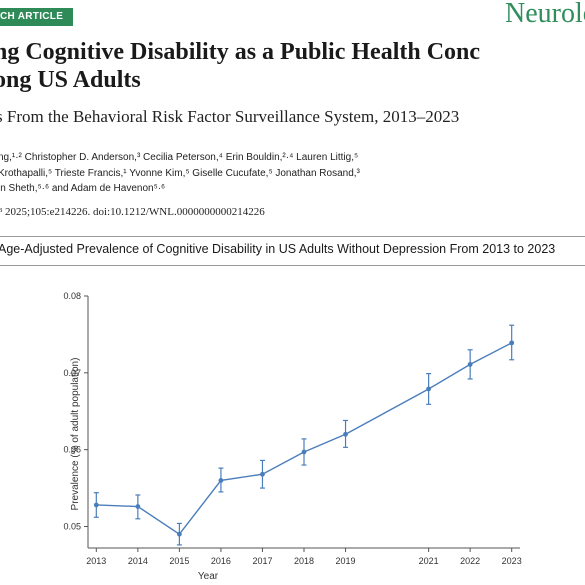  I want to click on x-tick-label: 2013, so click(96, 561).